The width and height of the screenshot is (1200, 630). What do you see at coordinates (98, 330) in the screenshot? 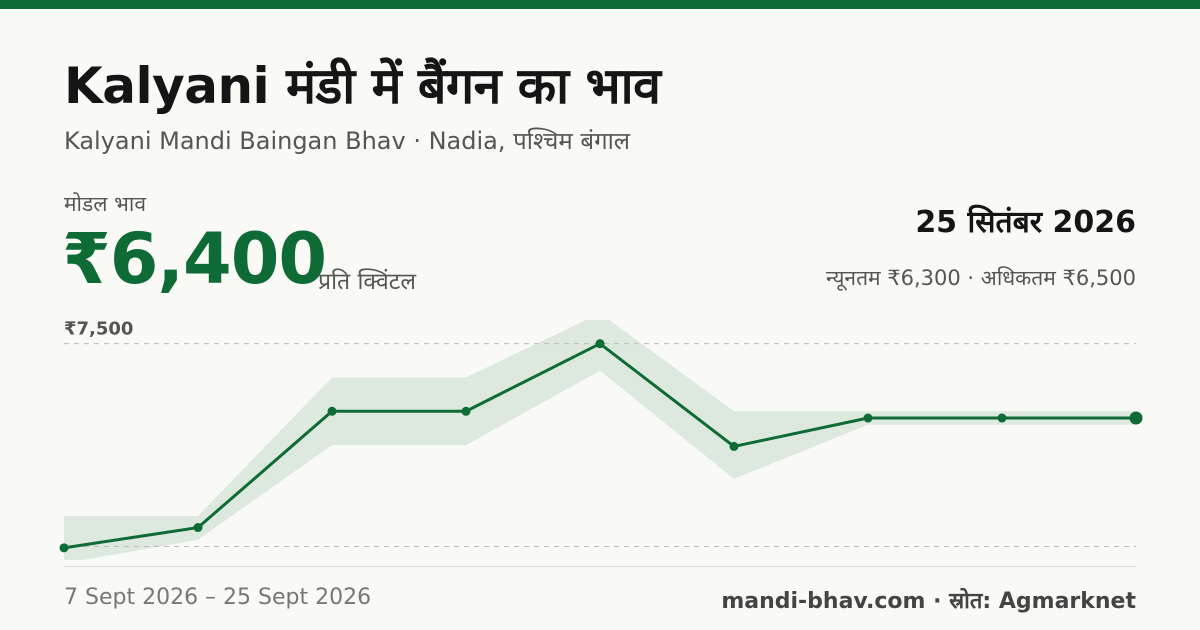
I see `y-tick-label: ₹7,500` at bounding box center [98, 330].